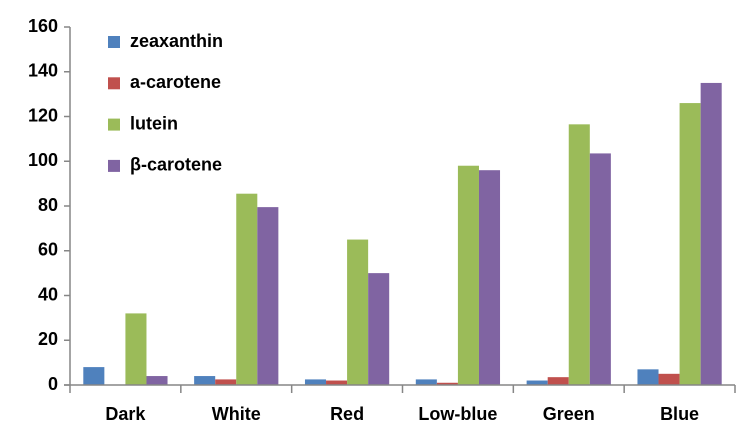 This screenshot has height=447, width=743. I want to click on legend-label: zeaxanthin, so click(176, 41).